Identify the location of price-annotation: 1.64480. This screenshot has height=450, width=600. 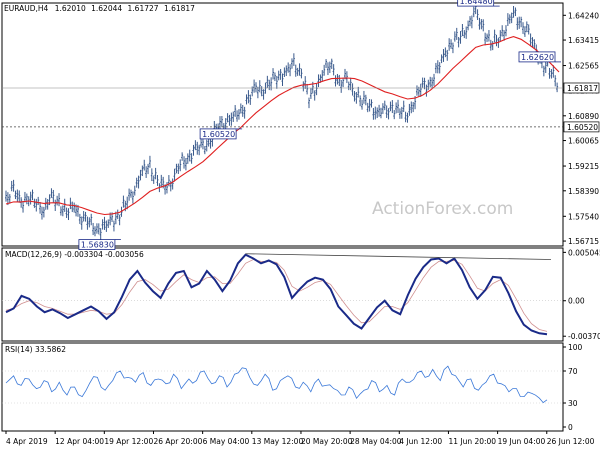
(478, 3).